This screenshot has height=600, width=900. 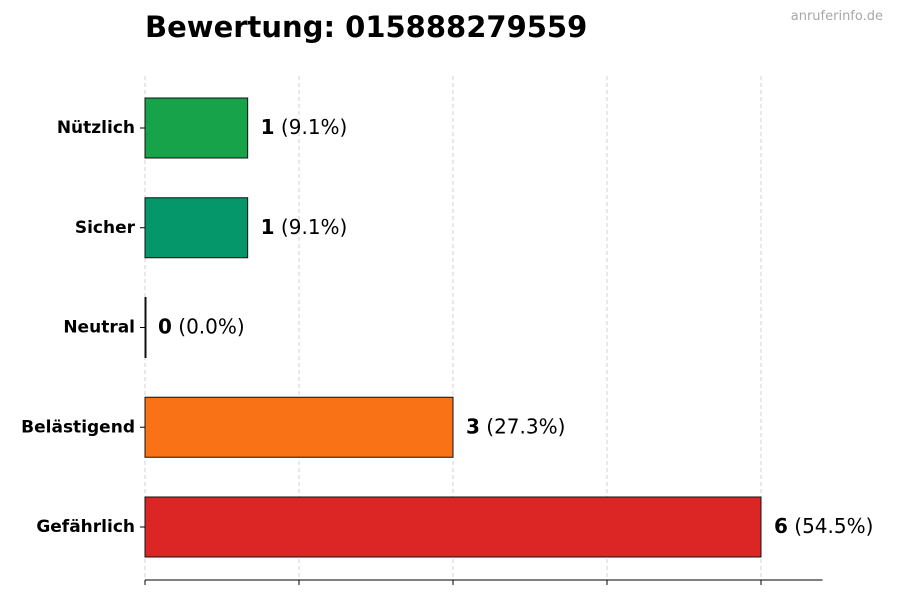 I want to click on bar-nuetzlich, so click(x=196, y=128).